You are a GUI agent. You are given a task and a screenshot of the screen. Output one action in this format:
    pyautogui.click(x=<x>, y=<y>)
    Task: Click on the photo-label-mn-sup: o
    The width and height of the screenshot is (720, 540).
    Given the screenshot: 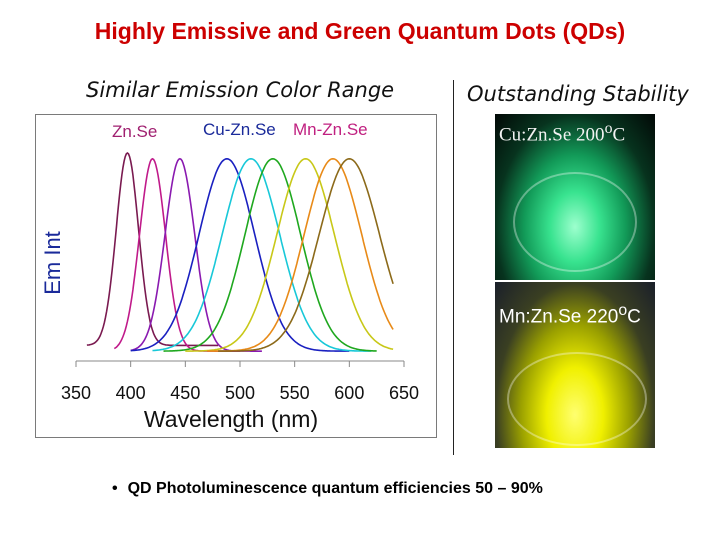 What is the action you would take?
    pyautogui.click(x=623, y=310)
    